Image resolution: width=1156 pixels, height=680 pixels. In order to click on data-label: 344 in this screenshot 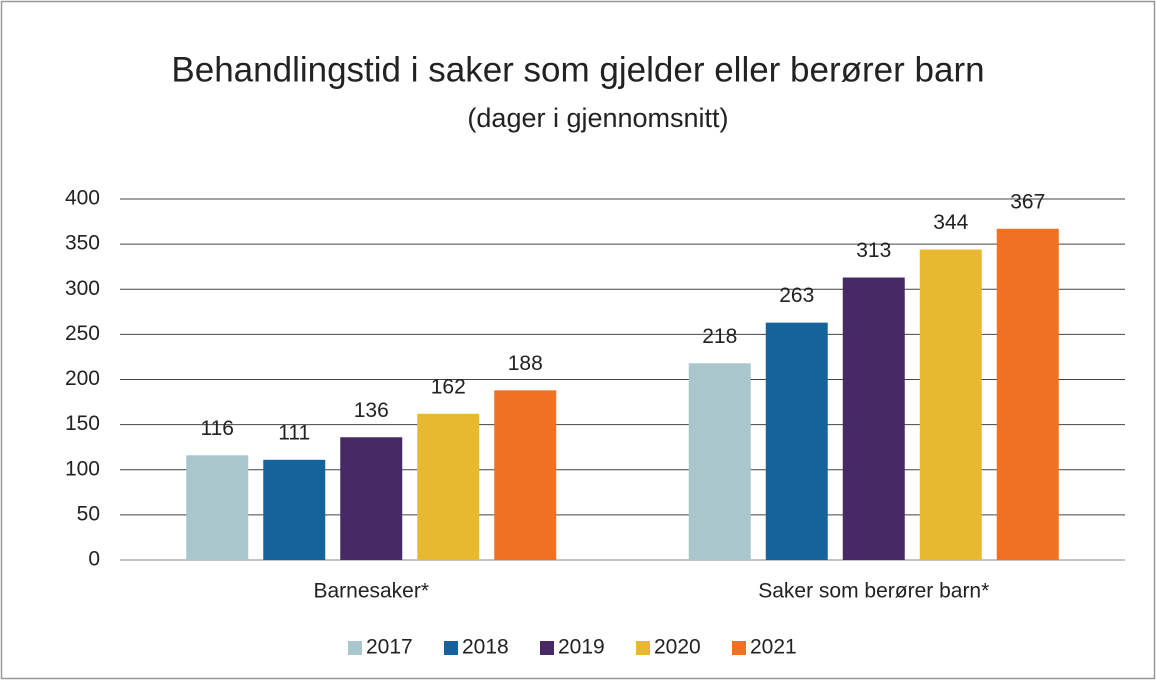, I will do `click(950, 222)`.